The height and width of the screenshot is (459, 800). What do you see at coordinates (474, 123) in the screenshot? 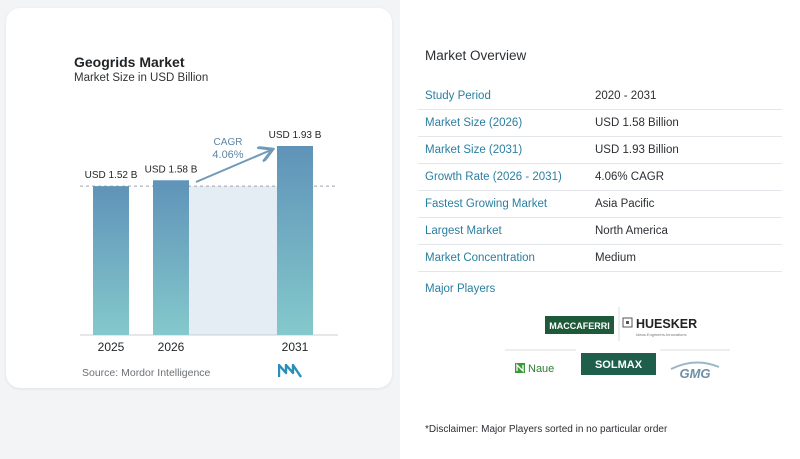
I see `overview-label: Market Size (2026)` at bounding box center [474, 123].